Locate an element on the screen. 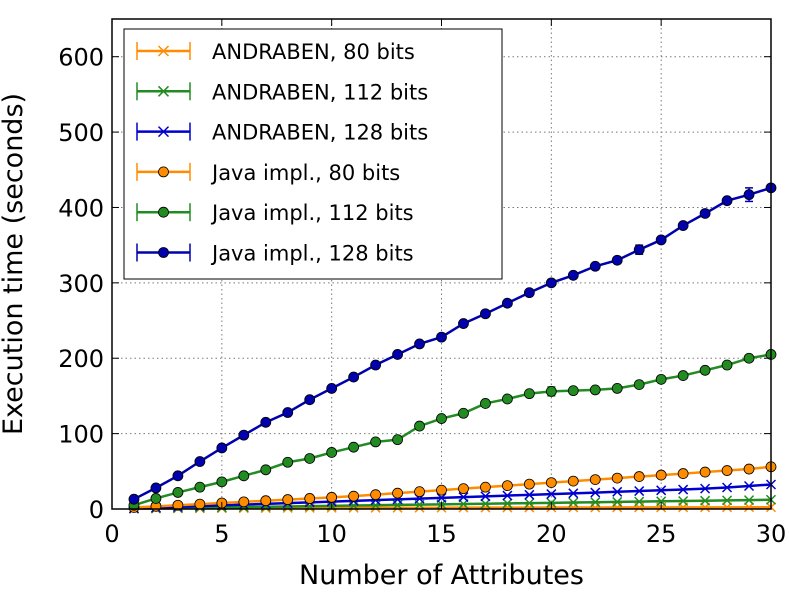 Image resolution: width=789 pixels, height=592 pixels. x-tick-label: 0 is located at coordinates (111, 534).